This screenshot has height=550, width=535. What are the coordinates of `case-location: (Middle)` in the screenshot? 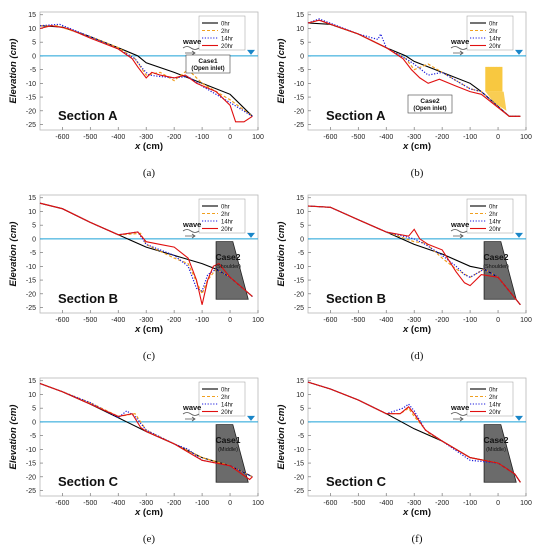 It's located at (496, 450).